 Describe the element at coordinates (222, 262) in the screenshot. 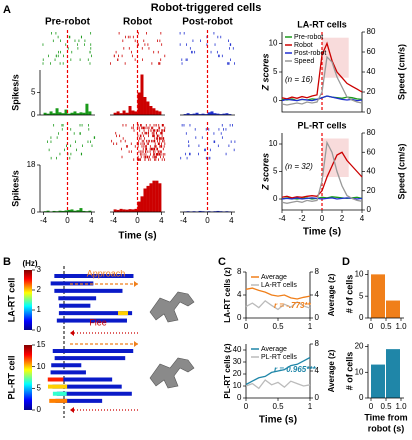

I see `panel-label: C` at that location.